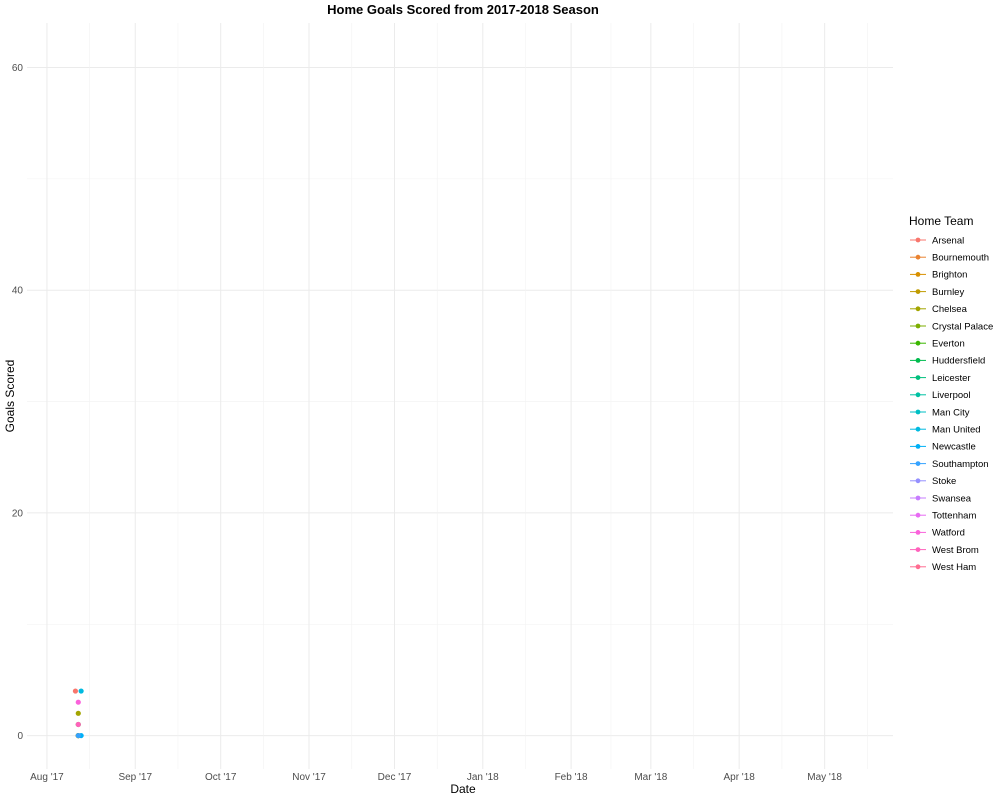 This screenshot has height=800, width=1000. Describe the element at coordinates (650, 777) in the screenshot. I see `x-tick-label: Mar '18` at that location.